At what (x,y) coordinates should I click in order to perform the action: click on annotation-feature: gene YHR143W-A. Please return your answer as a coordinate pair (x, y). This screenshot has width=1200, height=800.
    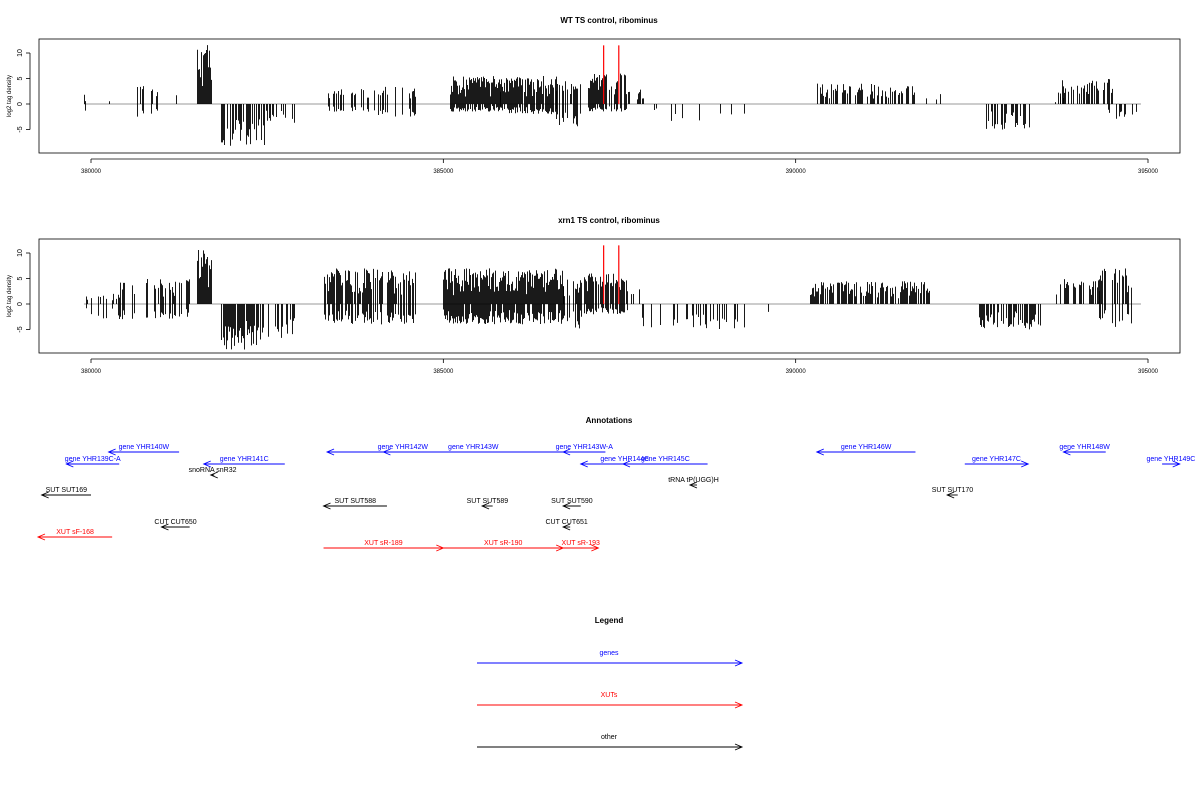
    Looking at the image, I should click on (585, 450).